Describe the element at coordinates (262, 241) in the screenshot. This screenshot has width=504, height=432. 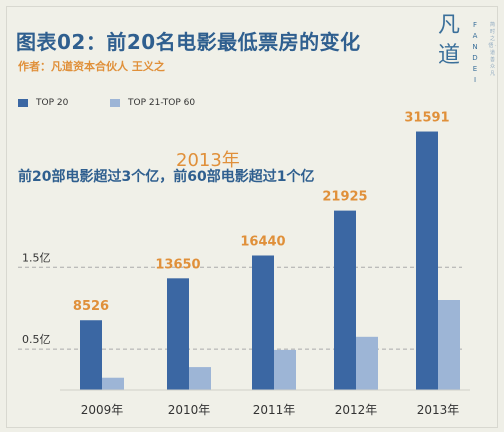
I see `value-label-2: 16440` at that location.